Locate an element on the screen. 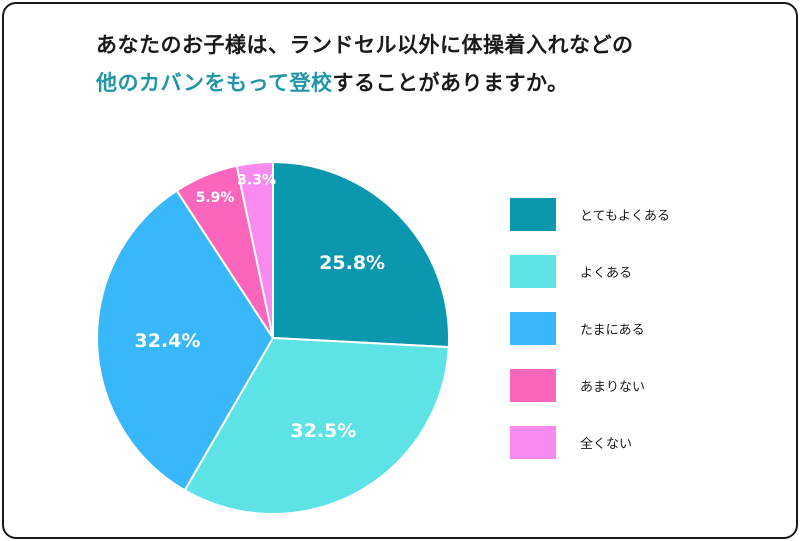  legend-item-2: よくある is located at coordinates (590, 271).